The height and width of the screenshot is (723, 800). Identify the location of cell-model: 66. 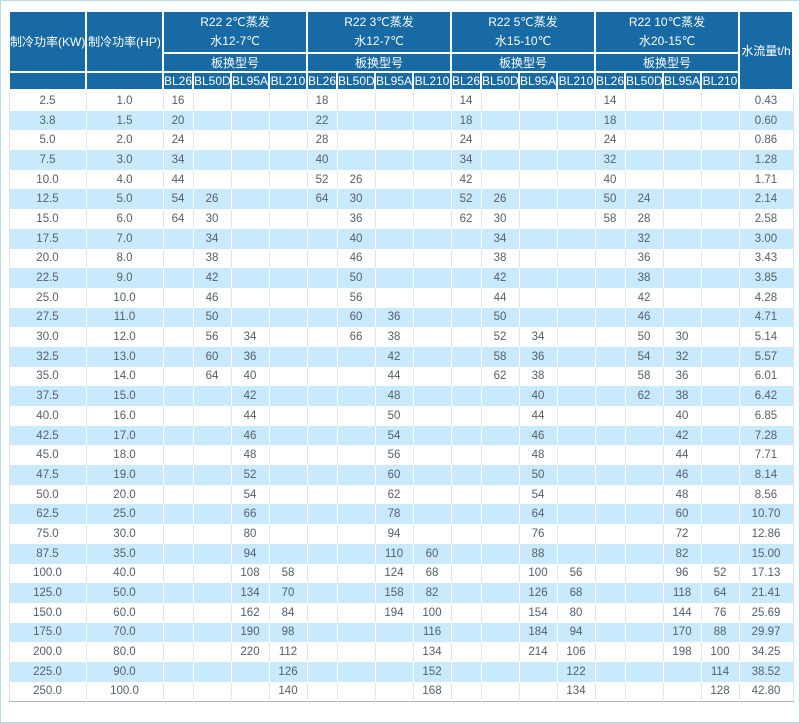
(250, 514).